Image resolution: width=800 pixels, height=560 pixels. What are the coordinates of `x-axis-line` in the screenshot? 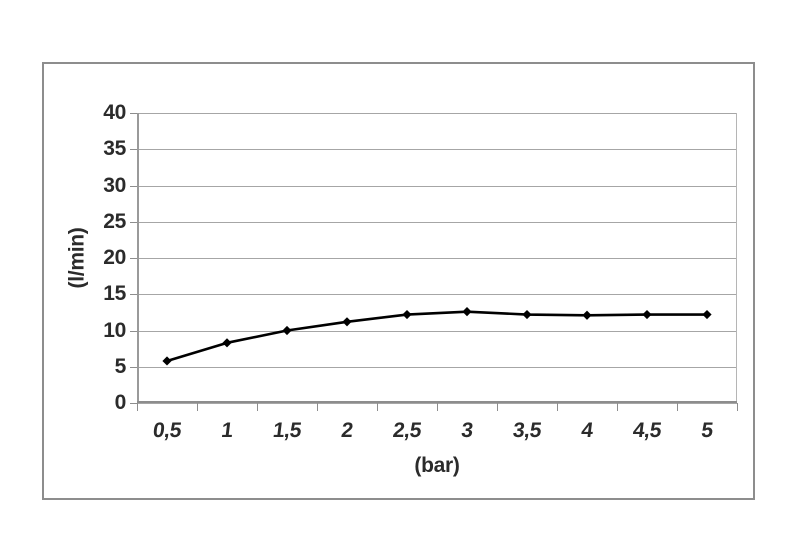 It's located at (437, 402).